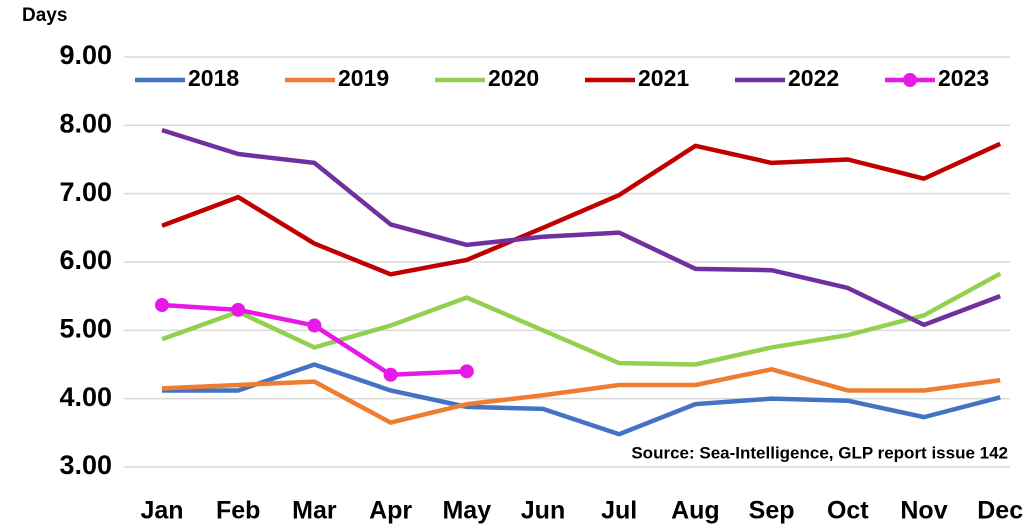 Image resolution: width=1024 pixels, height=532 pixels. Describe the element at coordinates (85, 397) in the screenshot. I see `y-tick-label: 4.00` at that location.